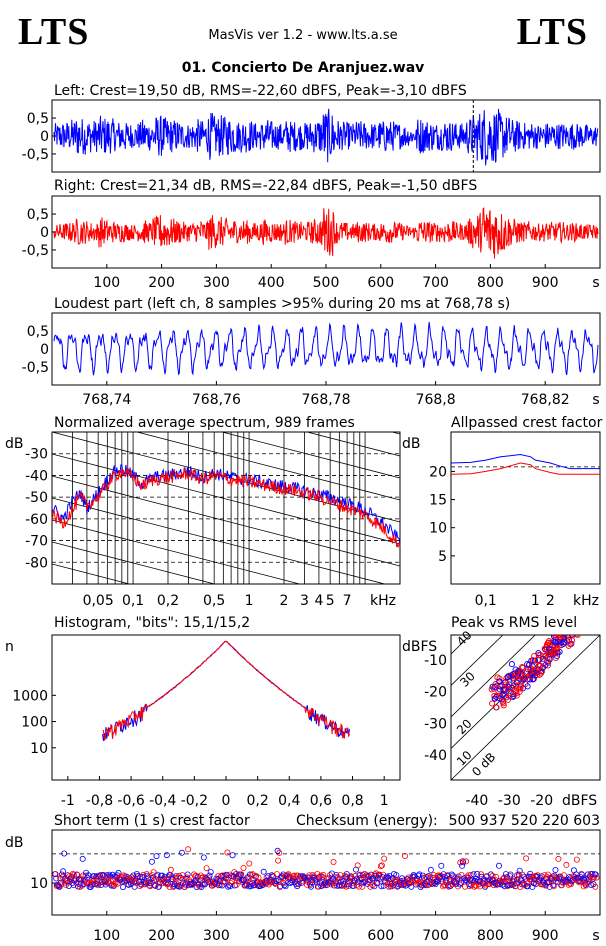  I want to click on peak-rms-xtick-label: -20, so click(541, 801).